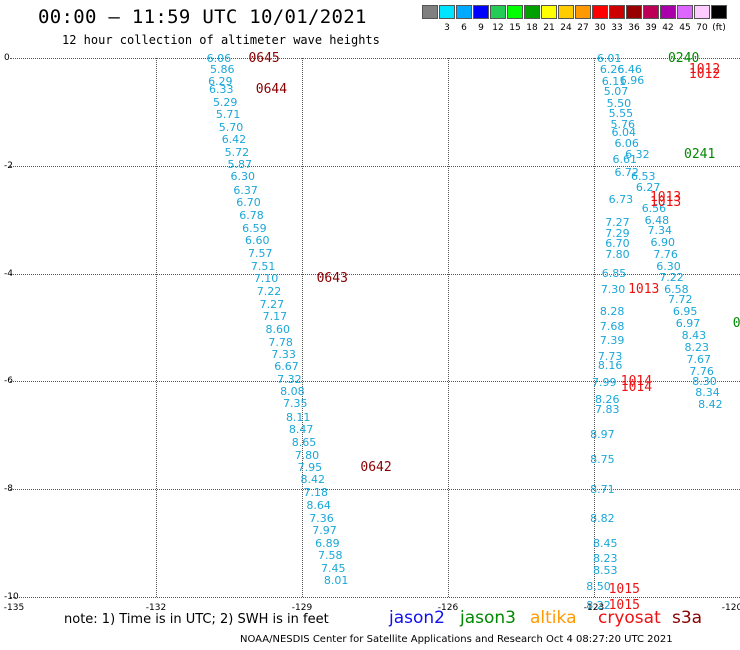 The height and width of the screenshot is (650, 740). Describe the element at coordinates (629, 618) in the screenshot. I see `legend-cryosat: cryosat` at that location.